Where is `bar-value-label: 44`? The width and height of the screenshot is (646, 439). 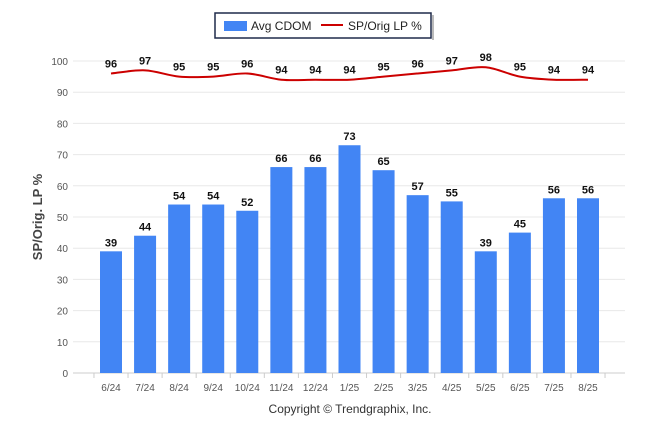
bar-value-label: 44 is located at coordinates (145, 228).